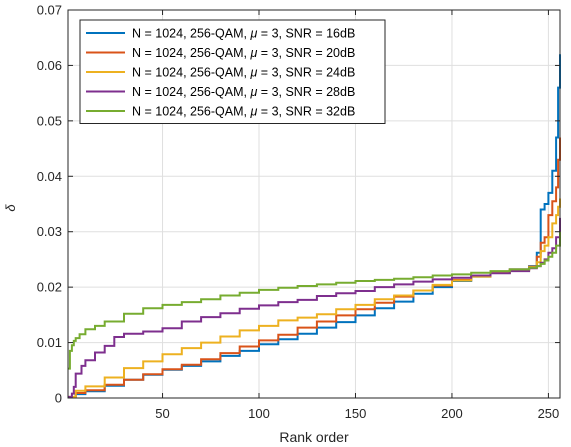 This screenshot has width=571, height=447. Describe the element at coordinates (314, 437) in the screenshot. I see `x-axis-label: Rank order` at that location.